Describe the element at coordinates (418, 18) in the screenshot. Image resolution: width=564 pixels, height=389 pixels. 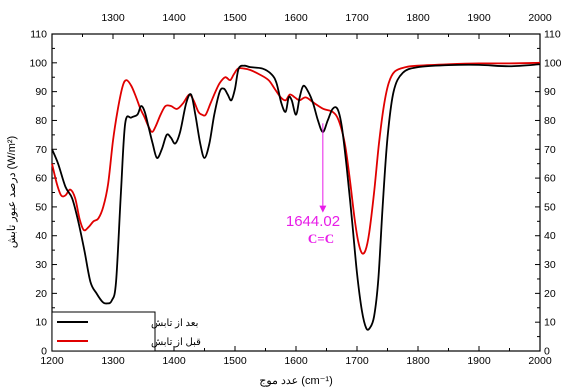
I see `x-tick-label-top: 1800` at that location.